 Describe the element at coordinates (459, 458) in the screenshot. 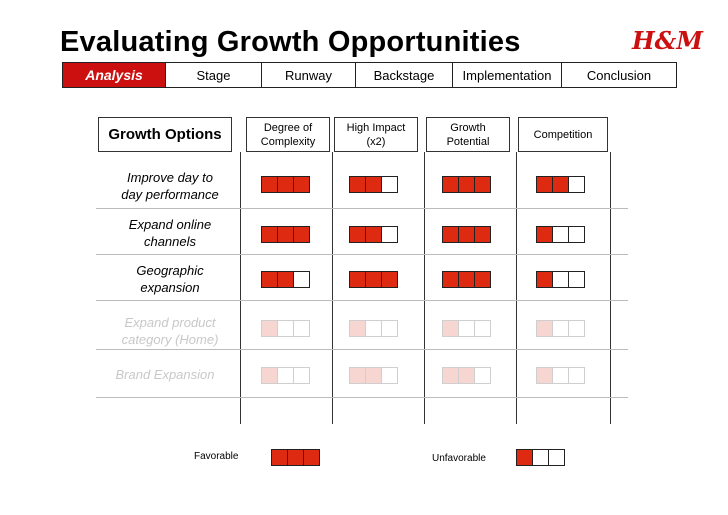

I see `legend-unfavorable-label: Unfavorable` at that location.